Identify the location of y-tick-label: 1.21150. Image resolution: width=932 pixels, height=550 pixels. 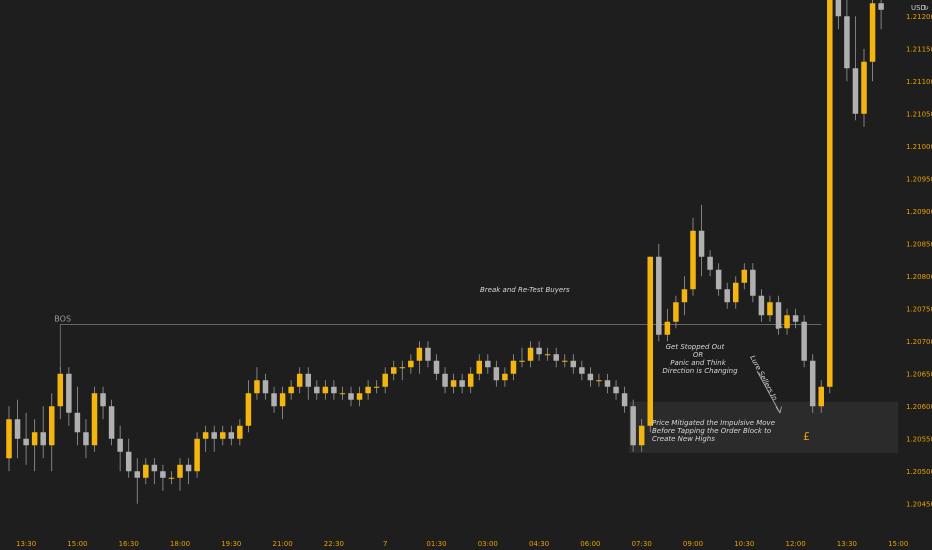
(919, 49).